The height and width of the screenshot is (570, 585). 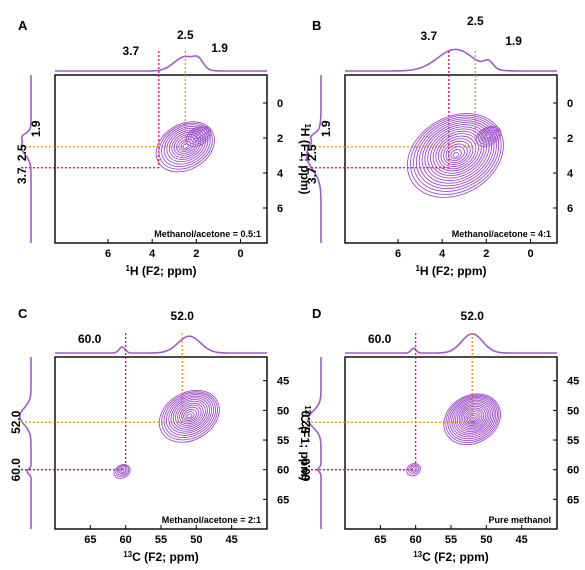 I want to click on sample-annotation: Methanol/acetone = 4:1, so click(x=501, y=234).